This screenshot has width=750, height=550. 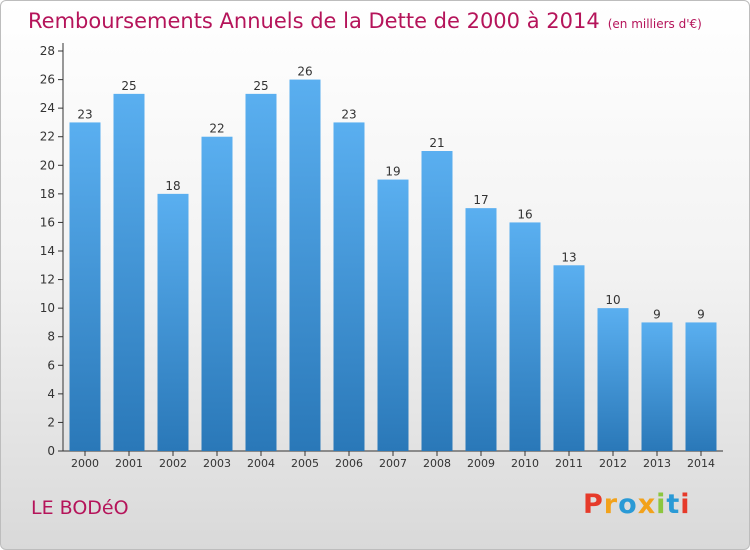 I want to click on bar-2012, so click(x=613, y=379).